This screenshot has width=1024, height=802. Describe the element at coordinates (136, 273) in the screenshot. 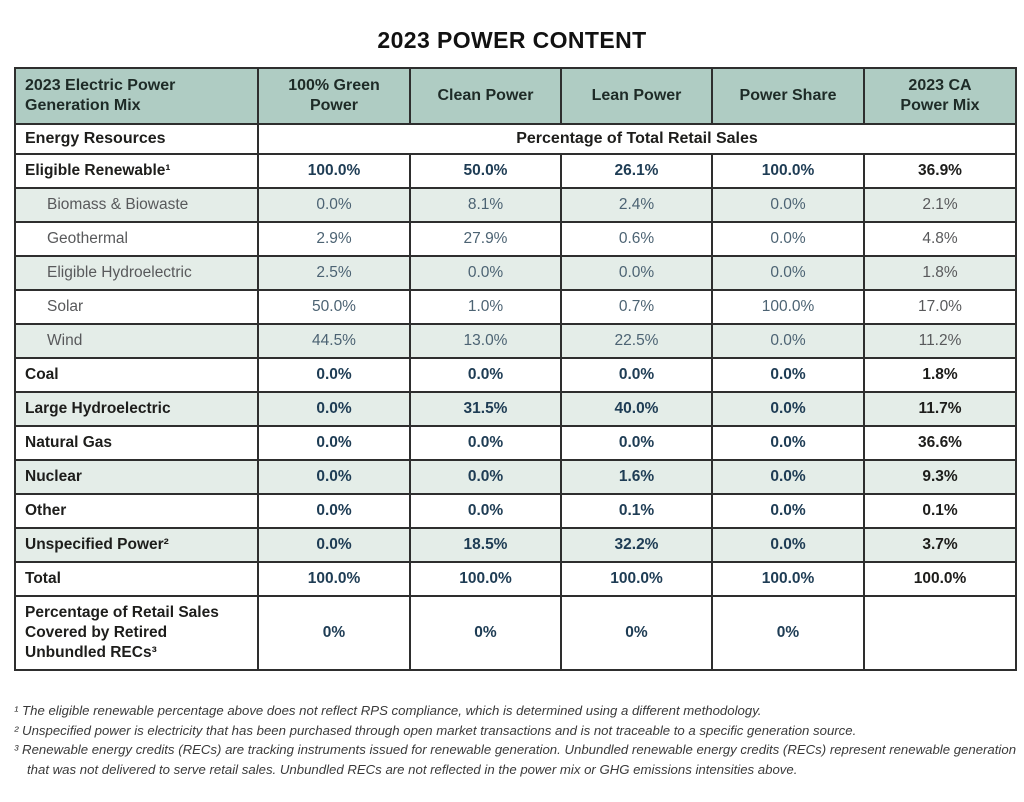

I see `row-label: Eligible Hydroelectric` at that location.